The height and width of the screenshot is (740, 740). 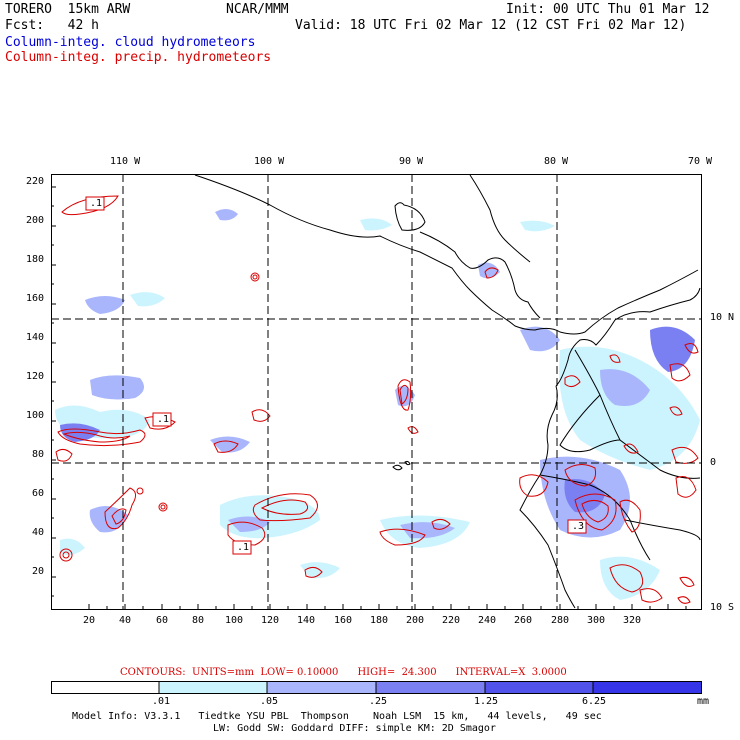 I want to click on x-tick: 200, so click(x=415, y=620).